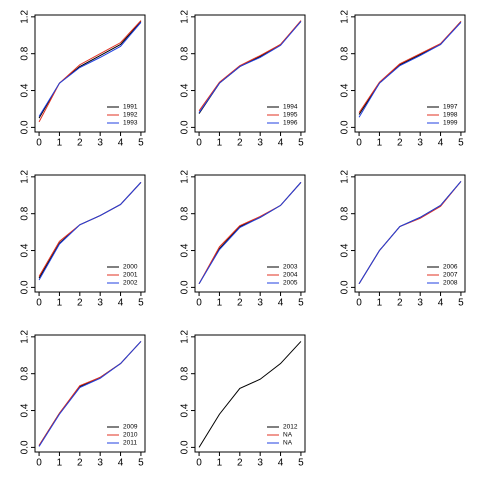 The width and height of the screenshot is (480, 480). I want to click on legend-label: 2006, so click(450, 267).